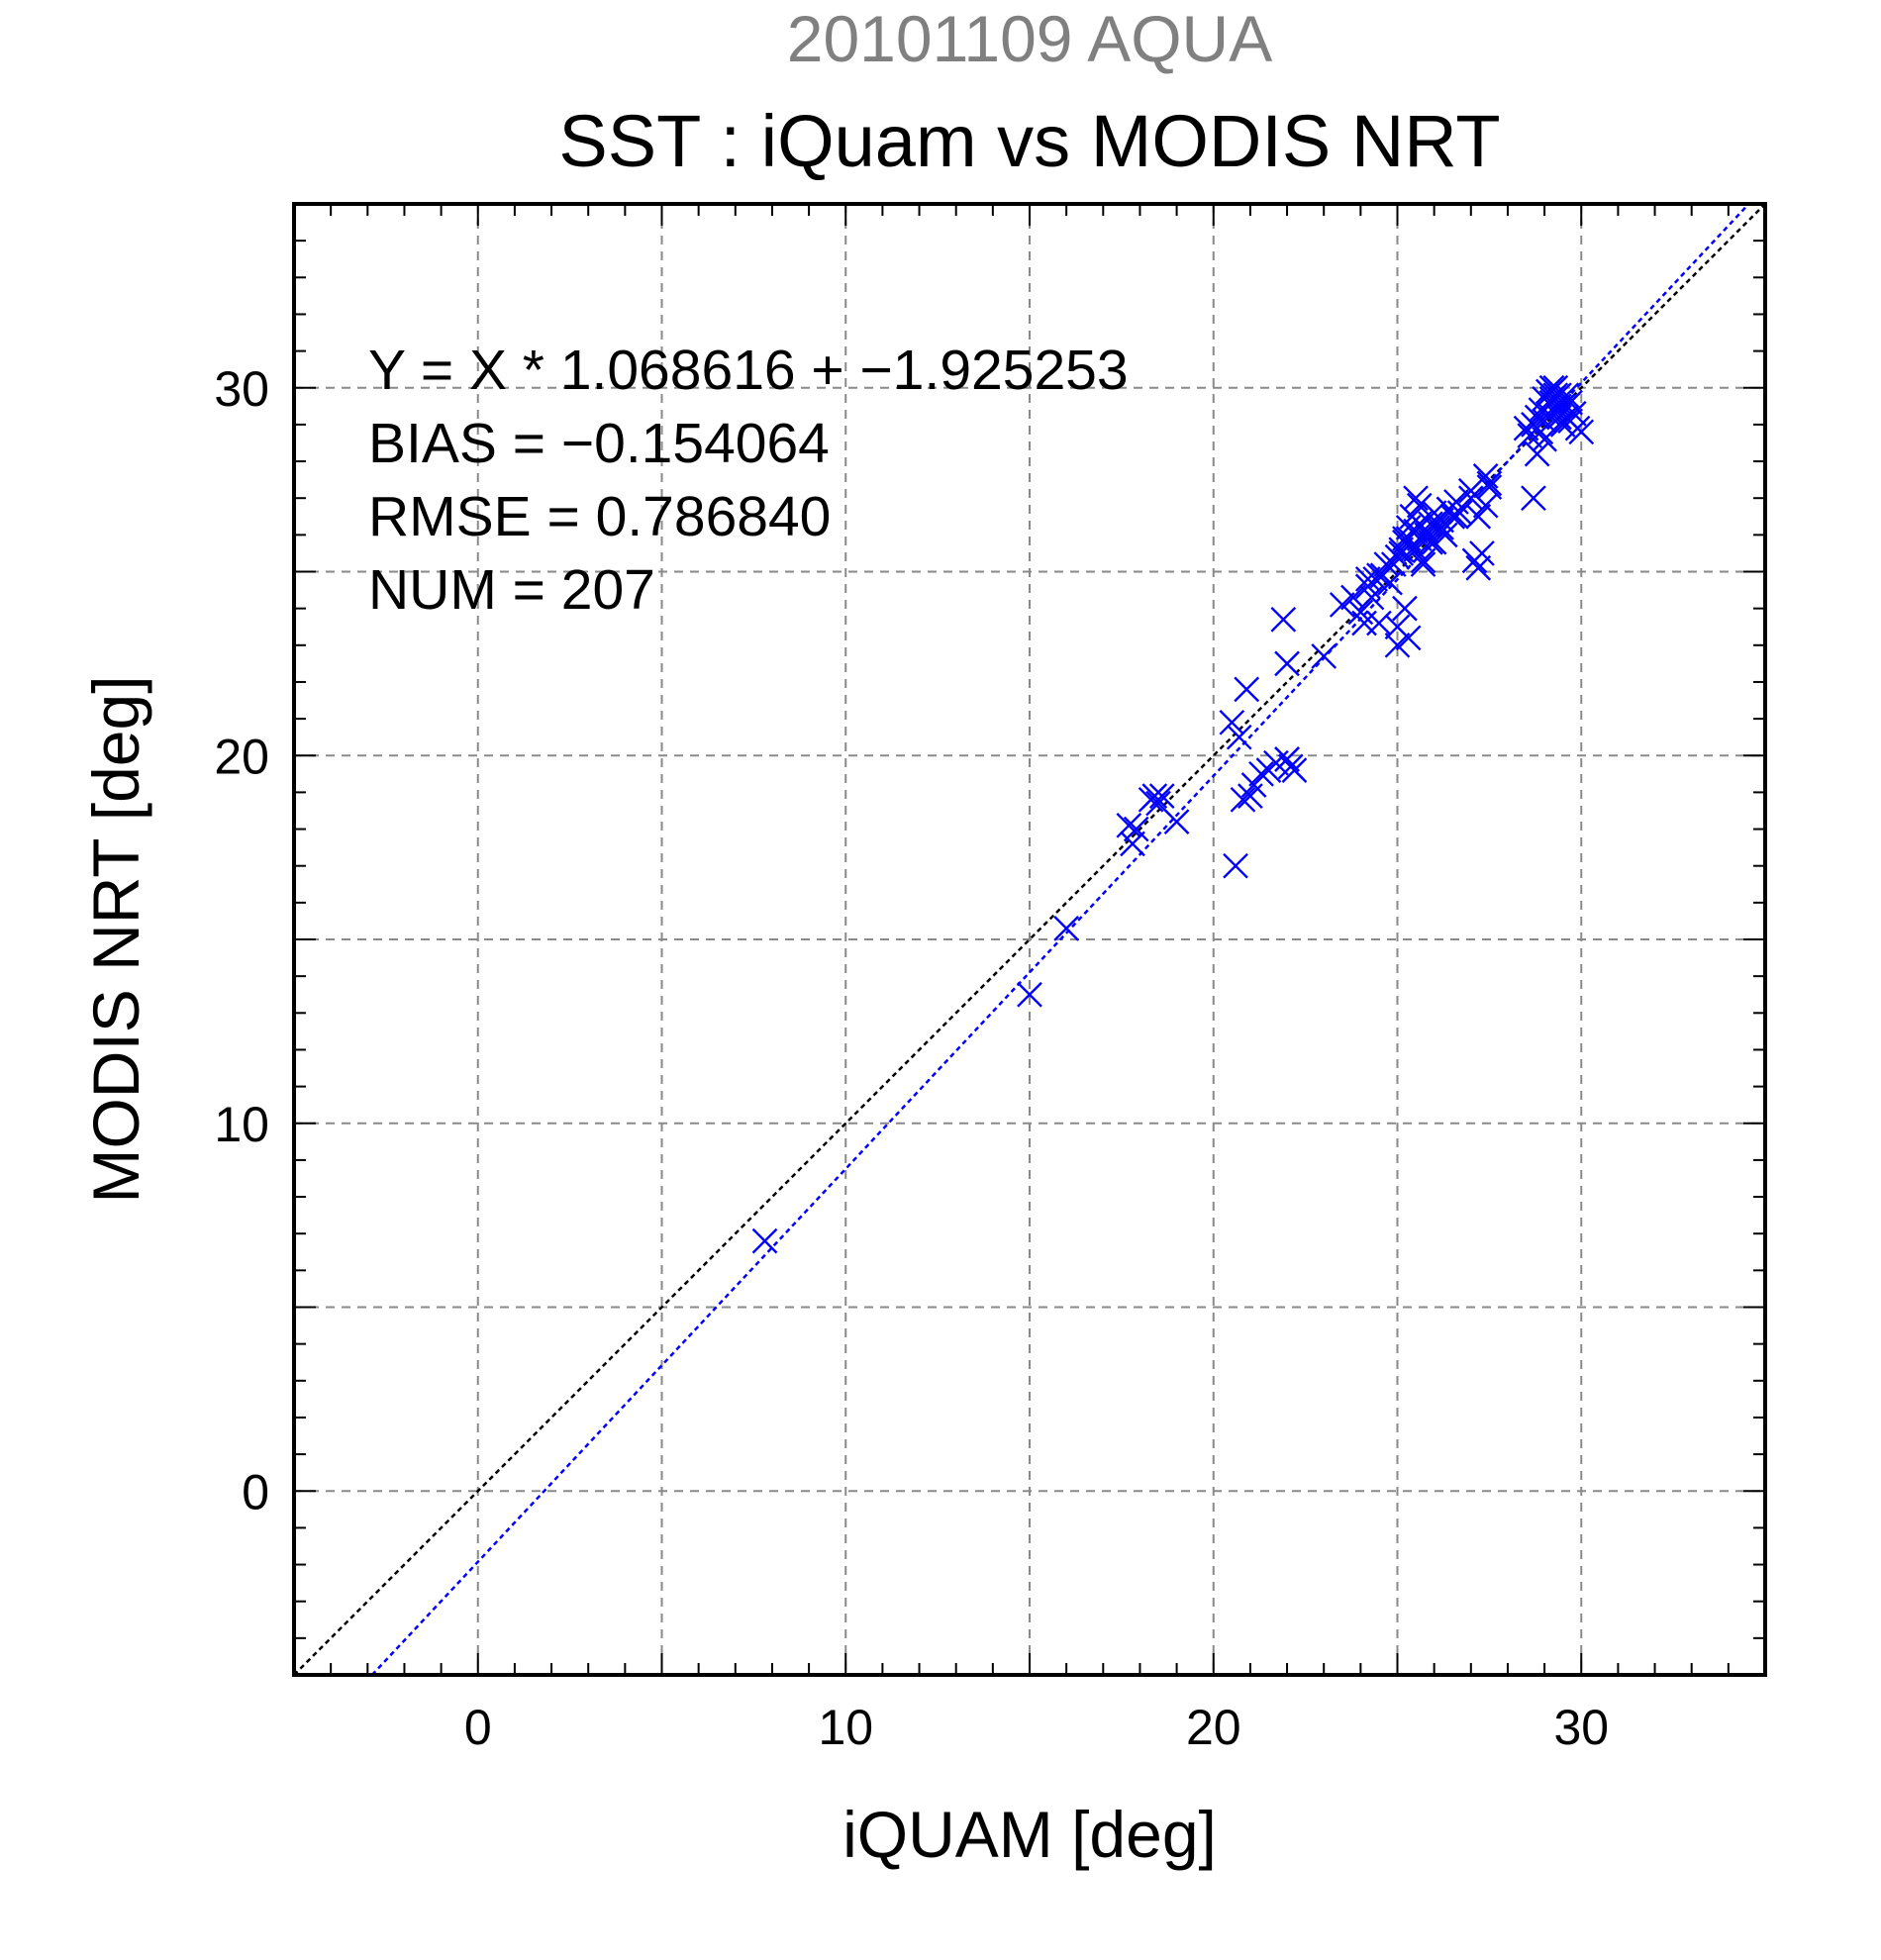  What do you see at coordinates (1581, 1727) in the screenshot?
I see `x-tick-label: 30` at bounding box center [1581, 1727].